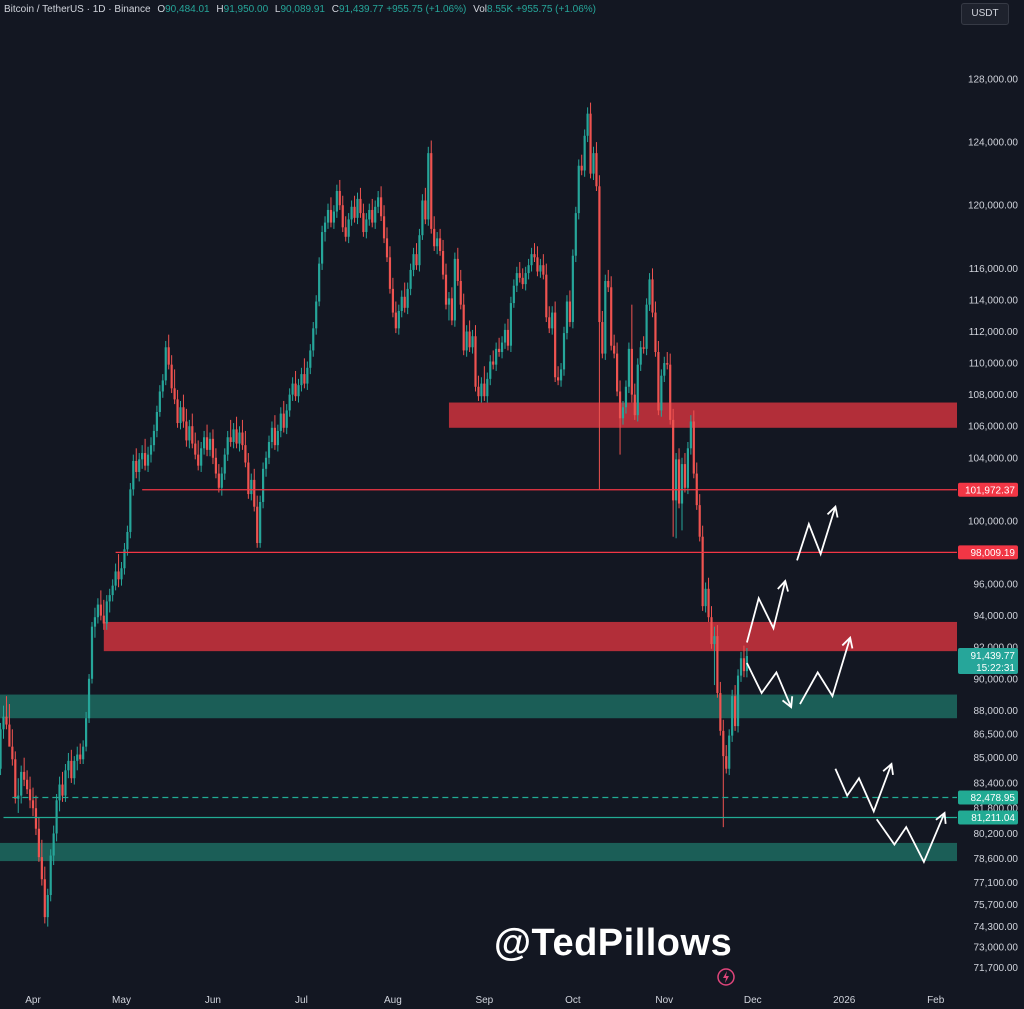 This screenshot has height=1009, width=1024. Describe the element at coordinates (993, 656) in the screenshot. I see `last-price-label: 91,439.77` at that location.